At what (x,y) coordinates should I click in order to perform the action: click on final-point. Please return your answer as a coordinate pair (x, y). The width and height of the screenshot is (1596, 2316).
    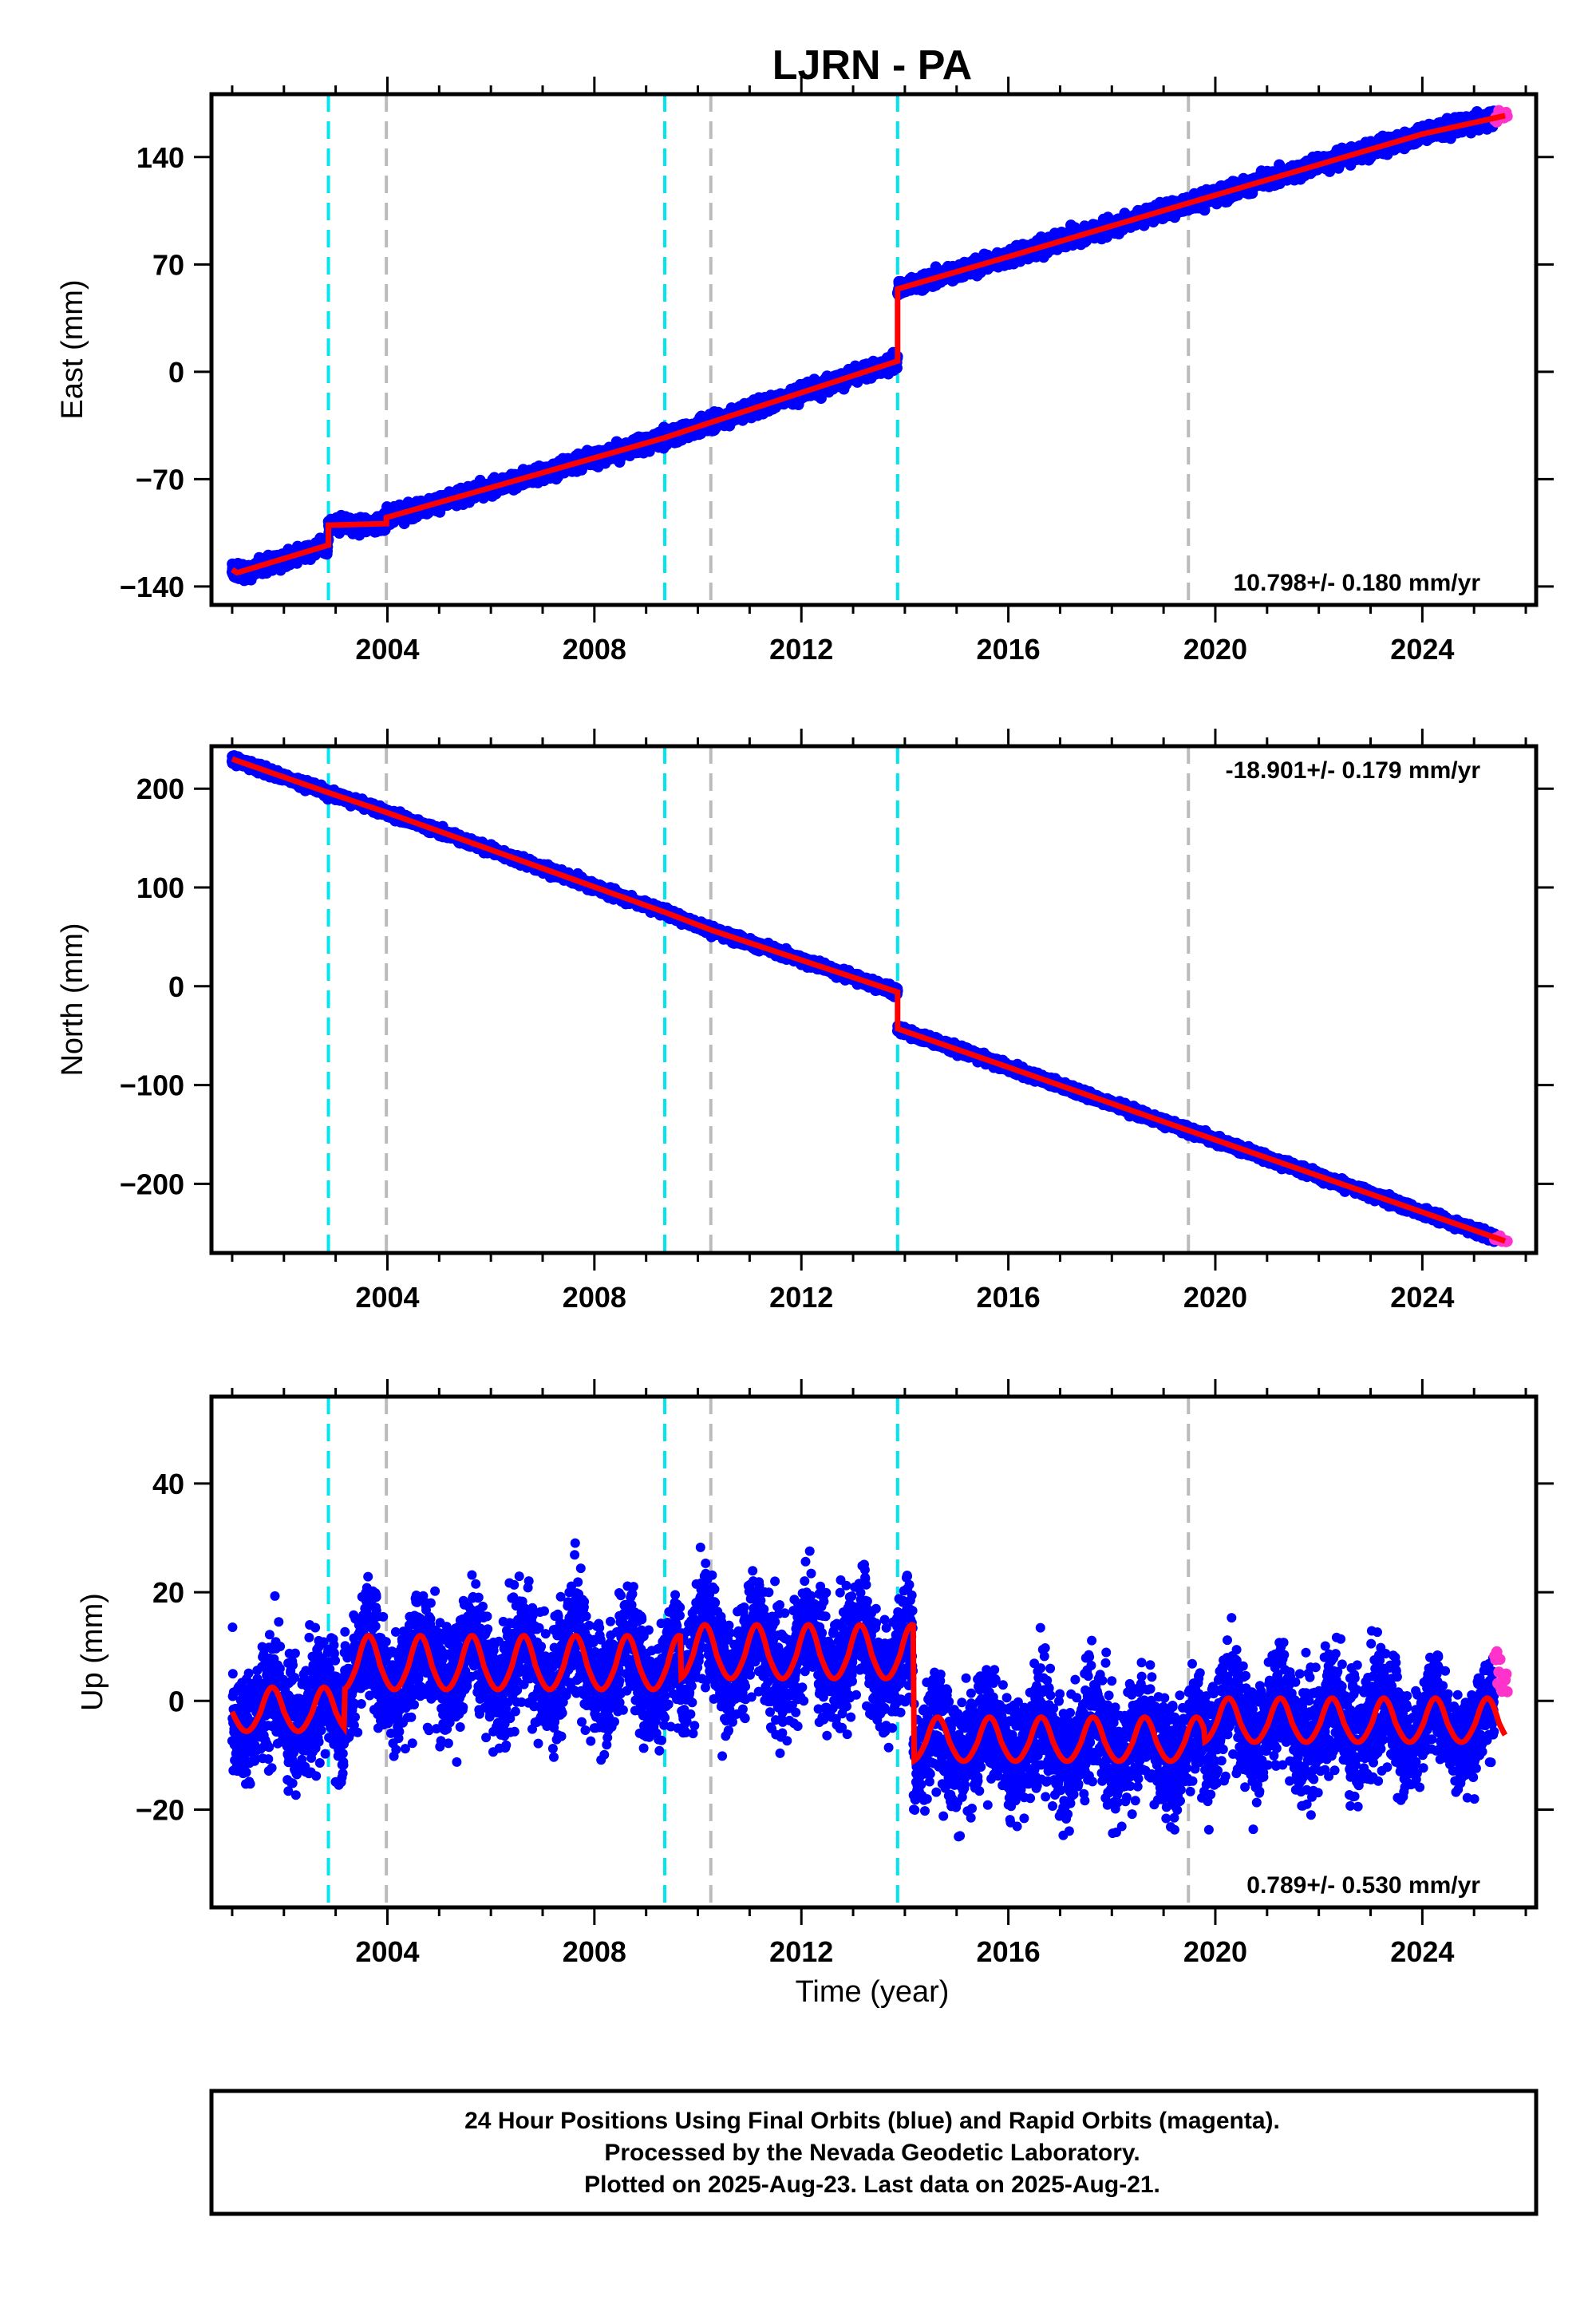
    Looking at the image, I should click on (897, 367).